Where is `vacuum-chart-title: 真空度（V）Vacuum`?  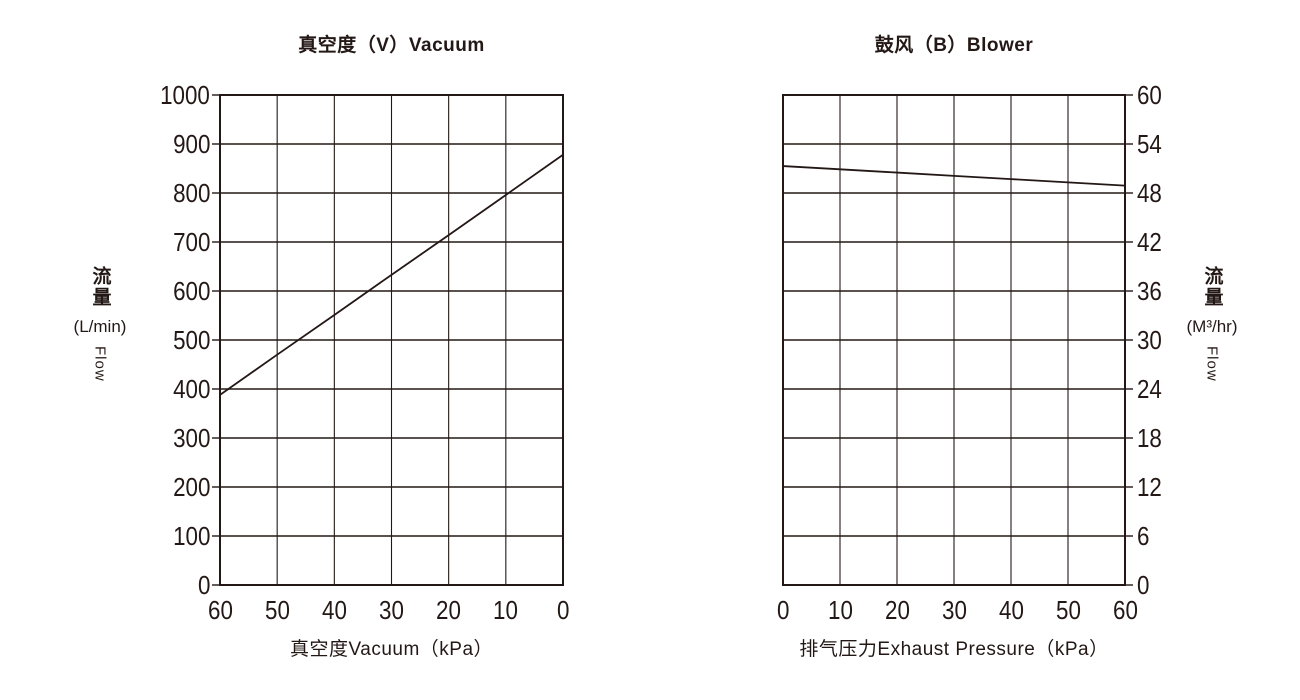
vacuum-chart-title: 真空度（V）Vacuum is located at coordinates (391, 45).